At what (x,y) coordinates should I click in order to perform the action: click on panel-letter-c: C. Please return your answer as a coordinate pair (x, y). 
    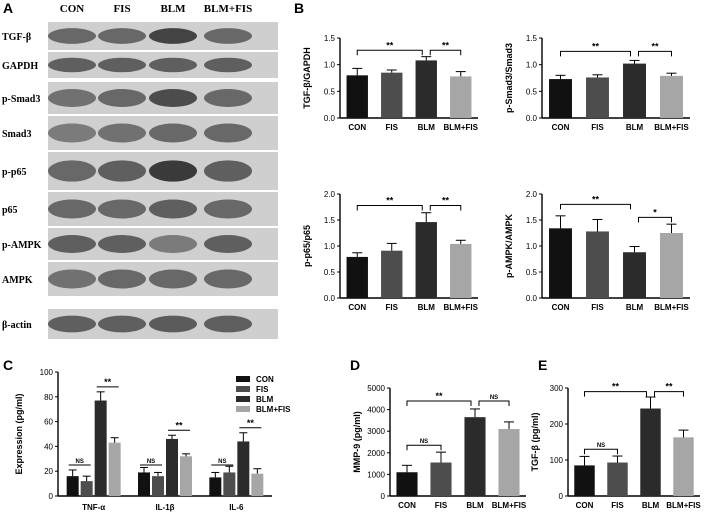
    Looking at the image, I should click on (8, 365).